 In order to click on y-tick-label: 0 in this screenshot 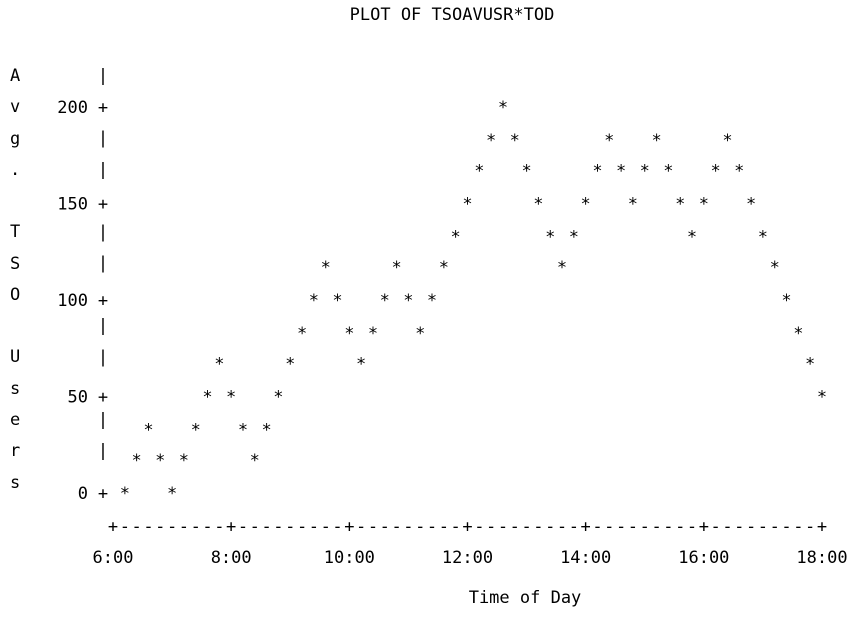, I will do `click(83, 494)`.